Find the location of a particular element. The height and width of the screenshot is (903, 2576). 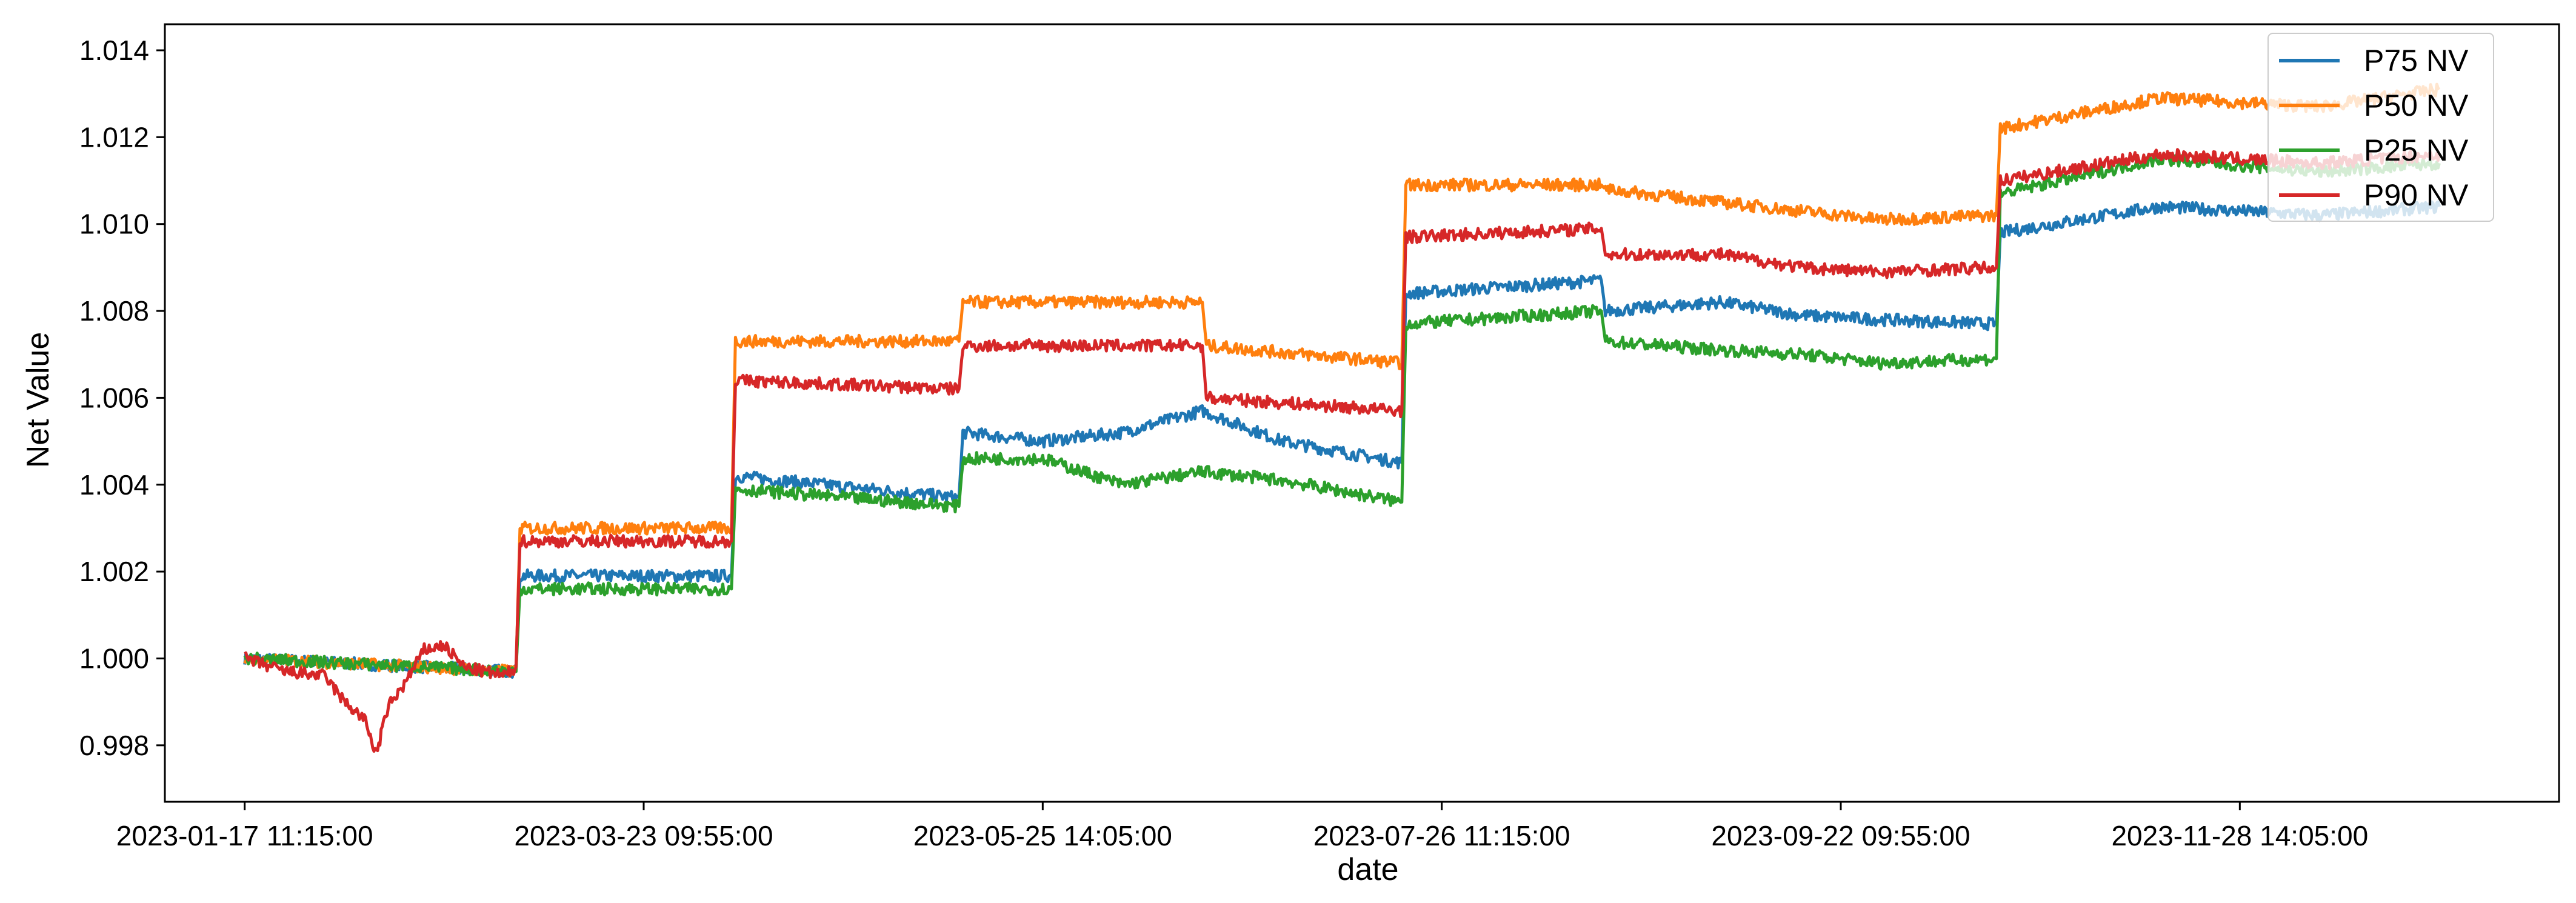

y-tick-label: 1.004 is located at coordinates (114, 485).